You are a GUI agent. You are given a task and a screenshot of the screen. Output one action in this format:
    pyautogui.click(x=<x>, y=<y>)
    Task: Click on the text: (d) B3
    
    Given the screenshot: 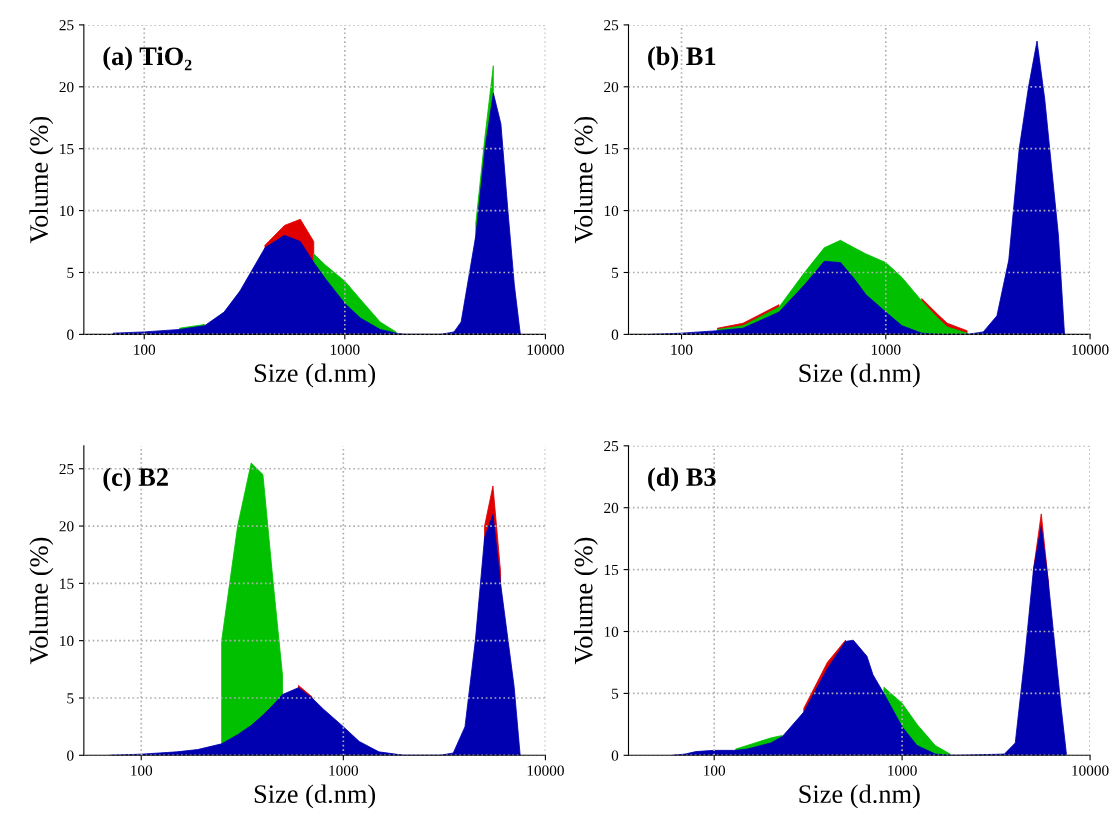 What is the action you would take?
    pyautogui.click(x=682, y=479)
    